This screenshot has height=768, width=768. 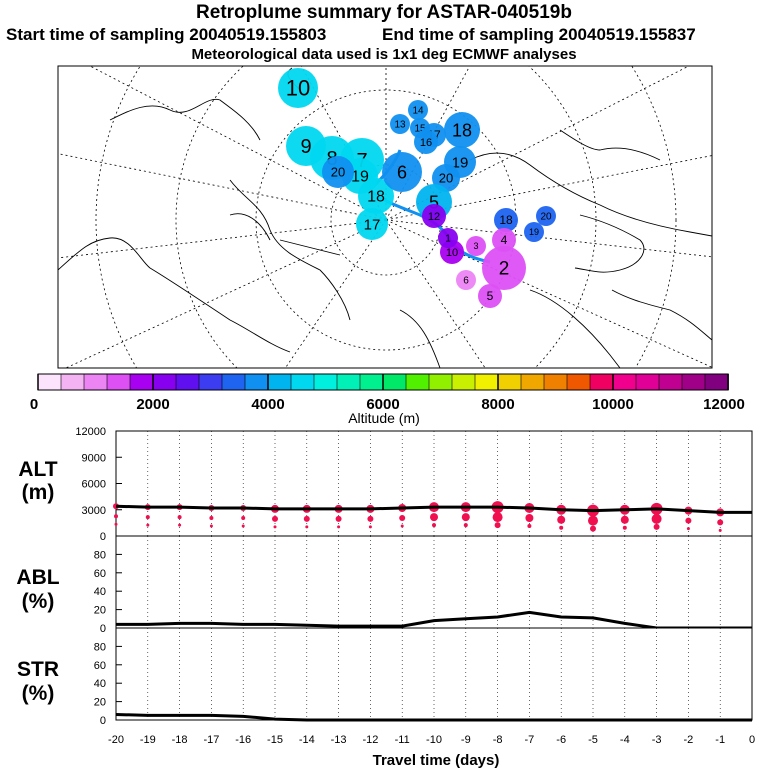 I want to click on x-tick-label: -14, so click(x=307, y=740).